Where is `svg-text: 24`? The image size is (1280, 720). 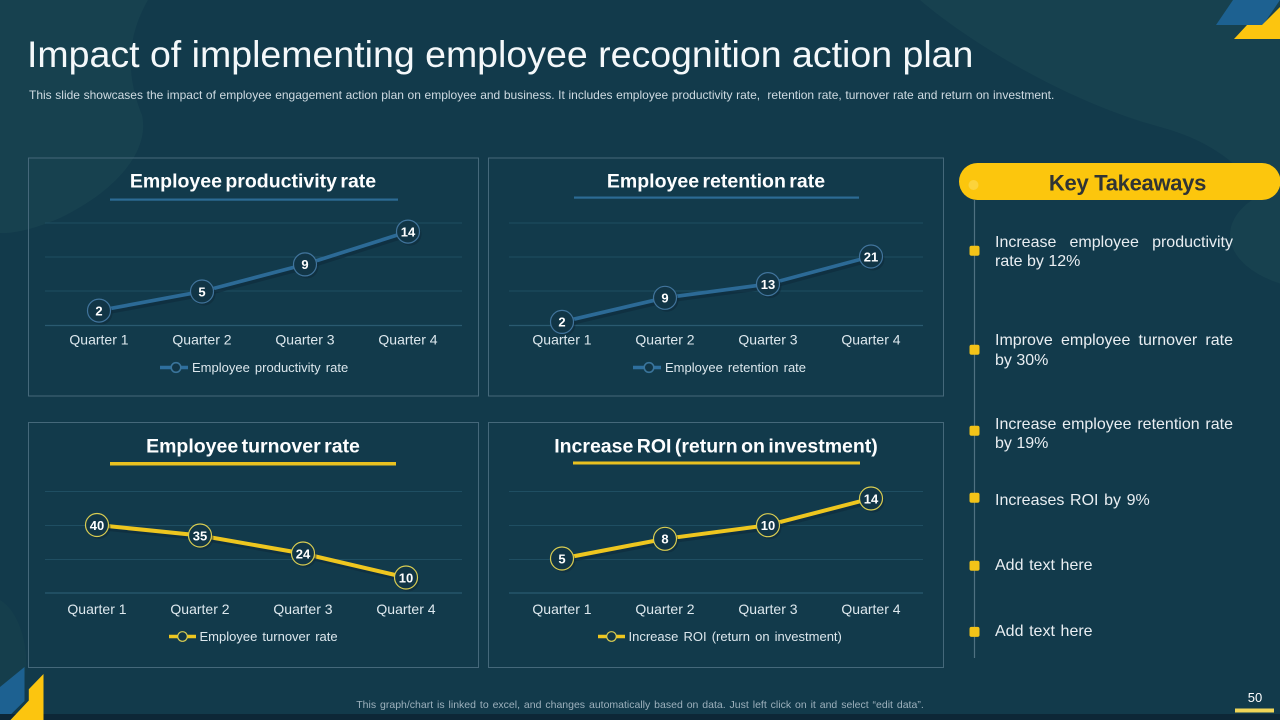
svg-text: 24 is located at coordinates (303, 553).